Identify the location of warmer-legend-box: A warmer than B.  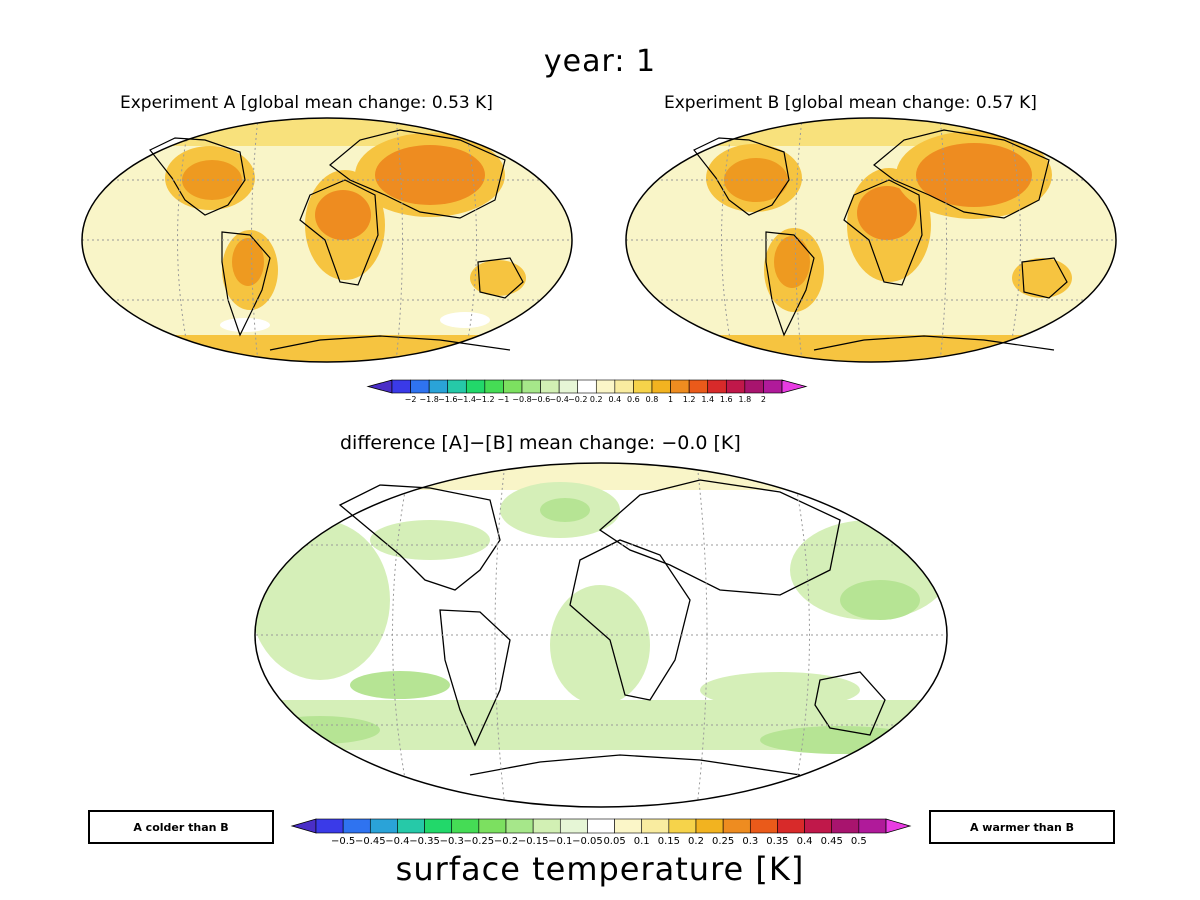
(1022, 827).